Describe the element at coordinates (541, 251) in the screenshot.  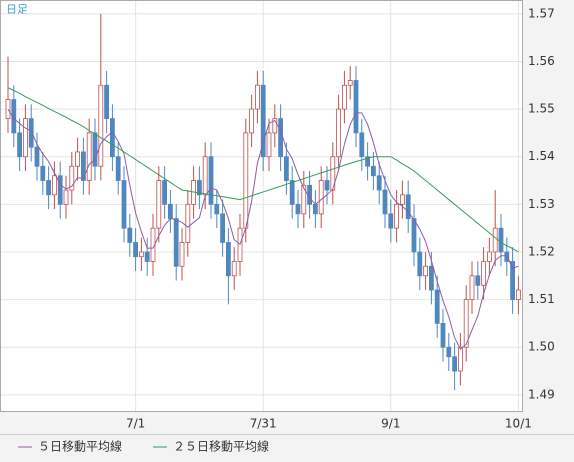
I see `y-tick-label: 1.52` at that location.